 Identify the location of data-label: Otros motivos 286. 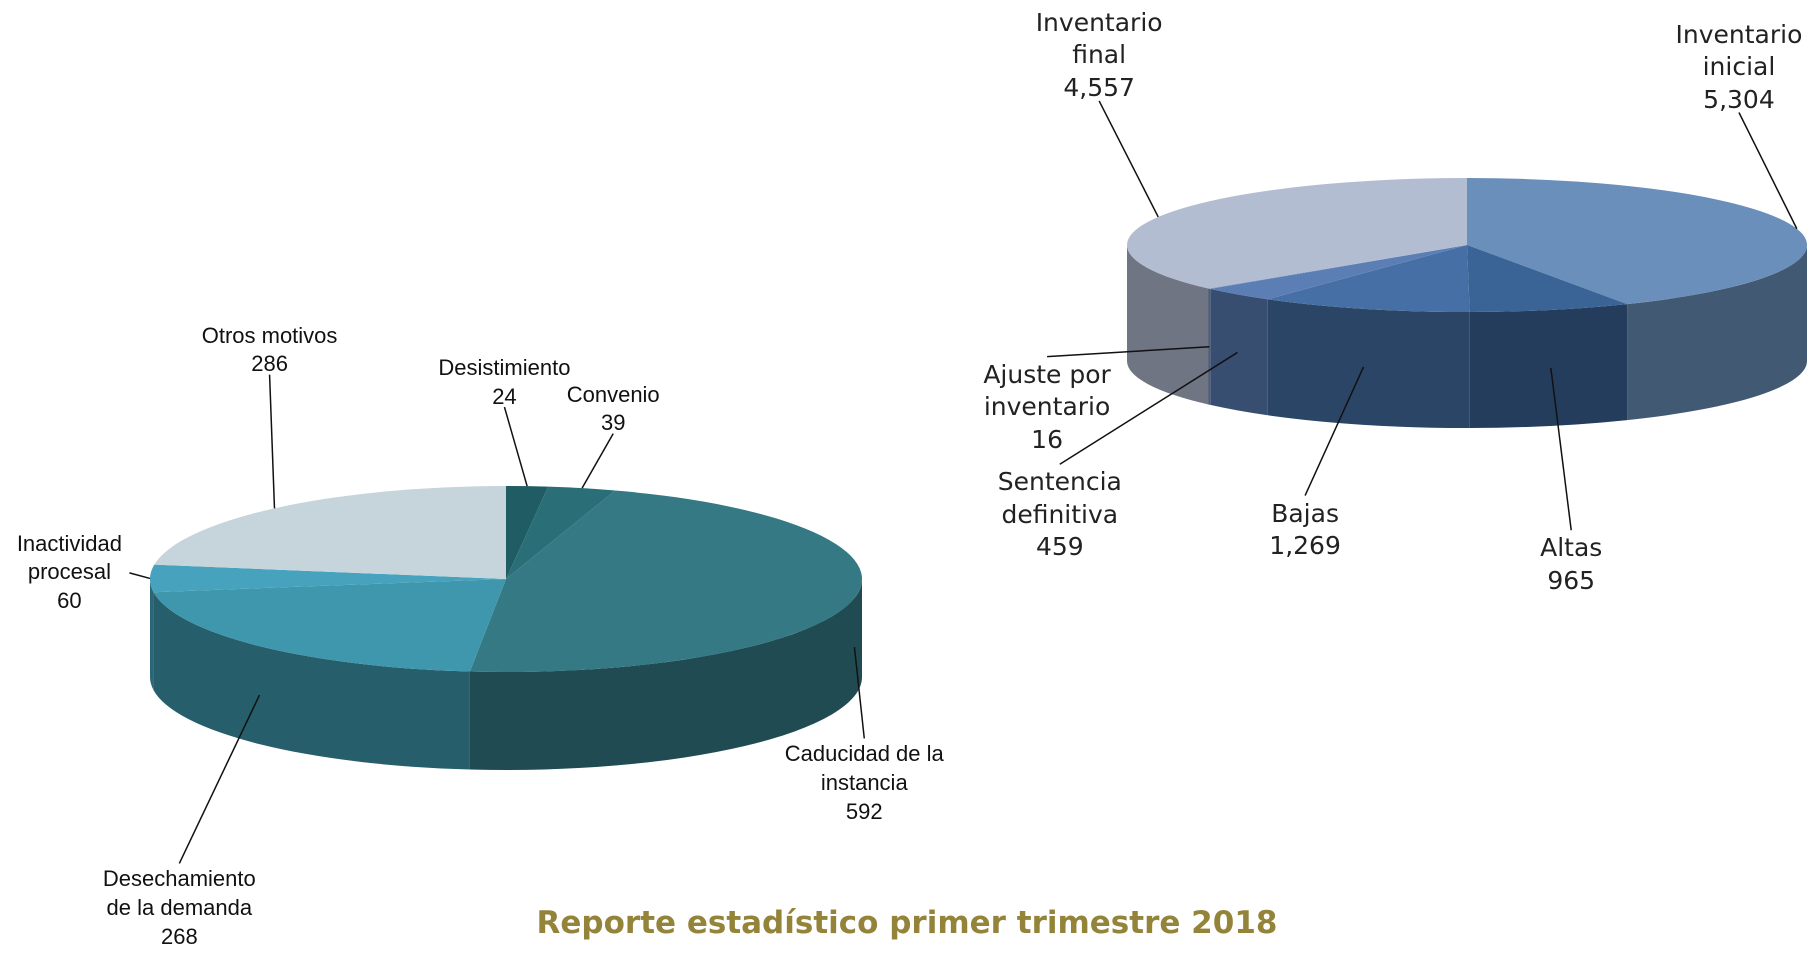
(270, 350).